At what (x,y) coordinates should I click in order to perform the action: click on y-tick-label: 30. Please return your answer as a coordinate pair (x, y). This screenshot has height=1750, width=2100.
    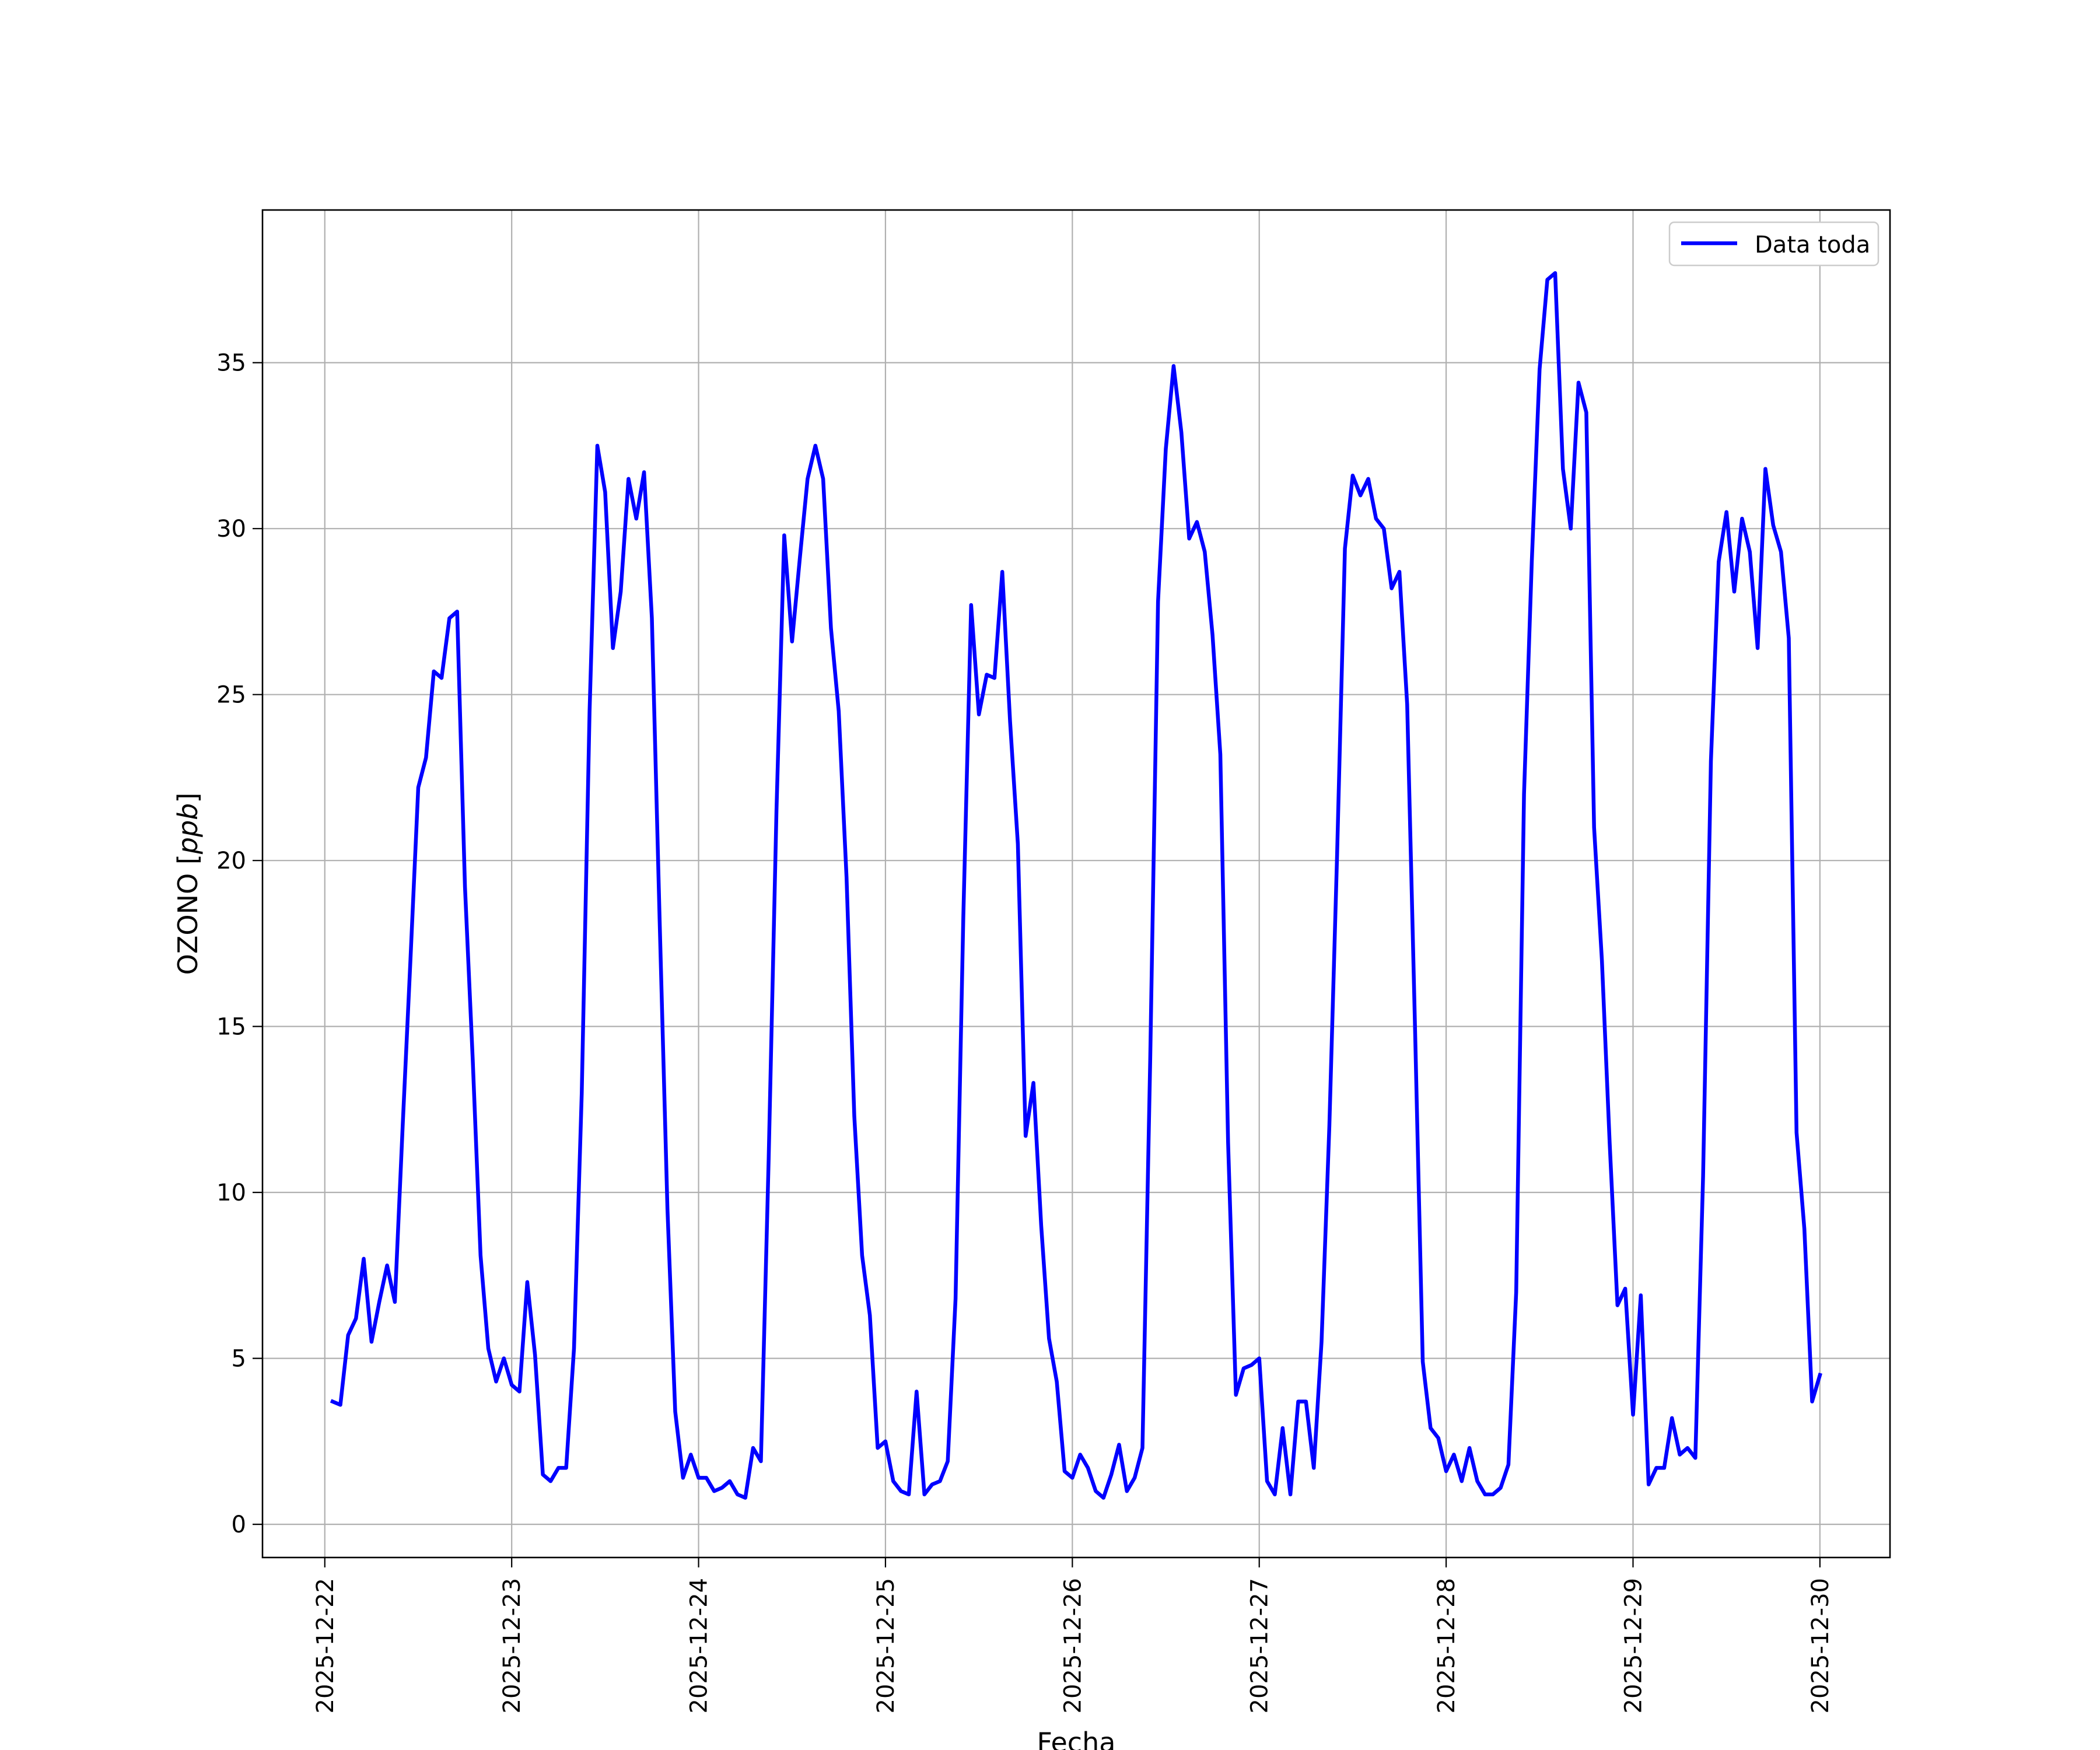
    Looking at the image, I should click on (231, 529).